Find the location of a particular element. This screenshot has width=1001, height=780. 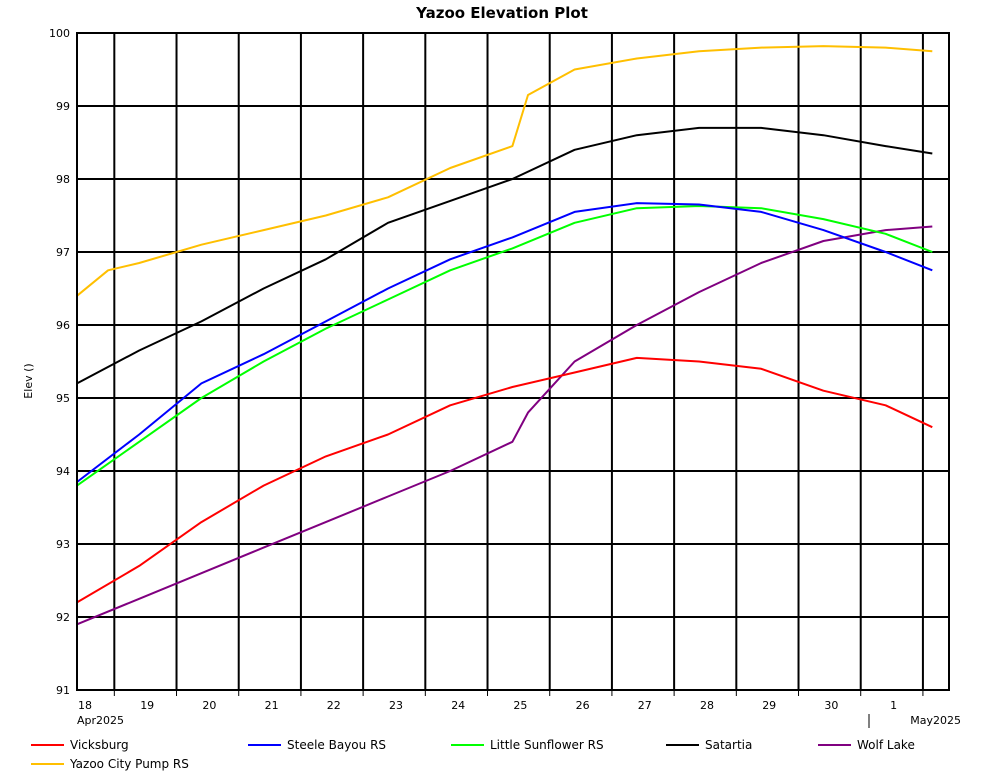

y-axis-ticks: 91 92 93 94 95 96 97 98 99 100 is located at coordinates (59, 362).